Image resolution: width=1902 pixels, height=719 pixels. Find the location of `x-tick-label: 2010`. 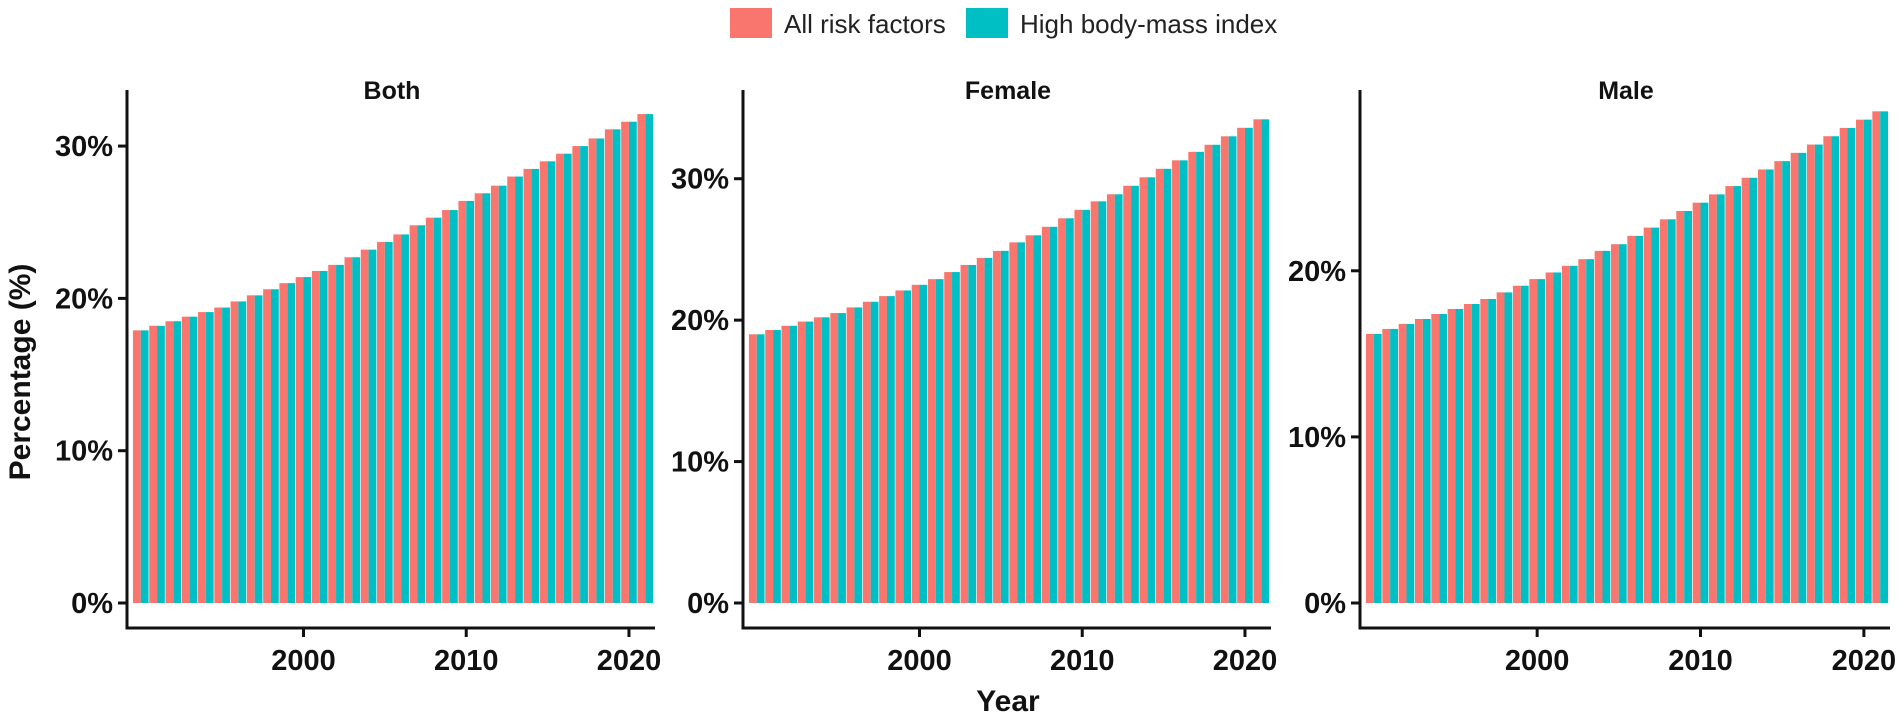

x-tick-label: 2010 is located at coordinates (466, 661).